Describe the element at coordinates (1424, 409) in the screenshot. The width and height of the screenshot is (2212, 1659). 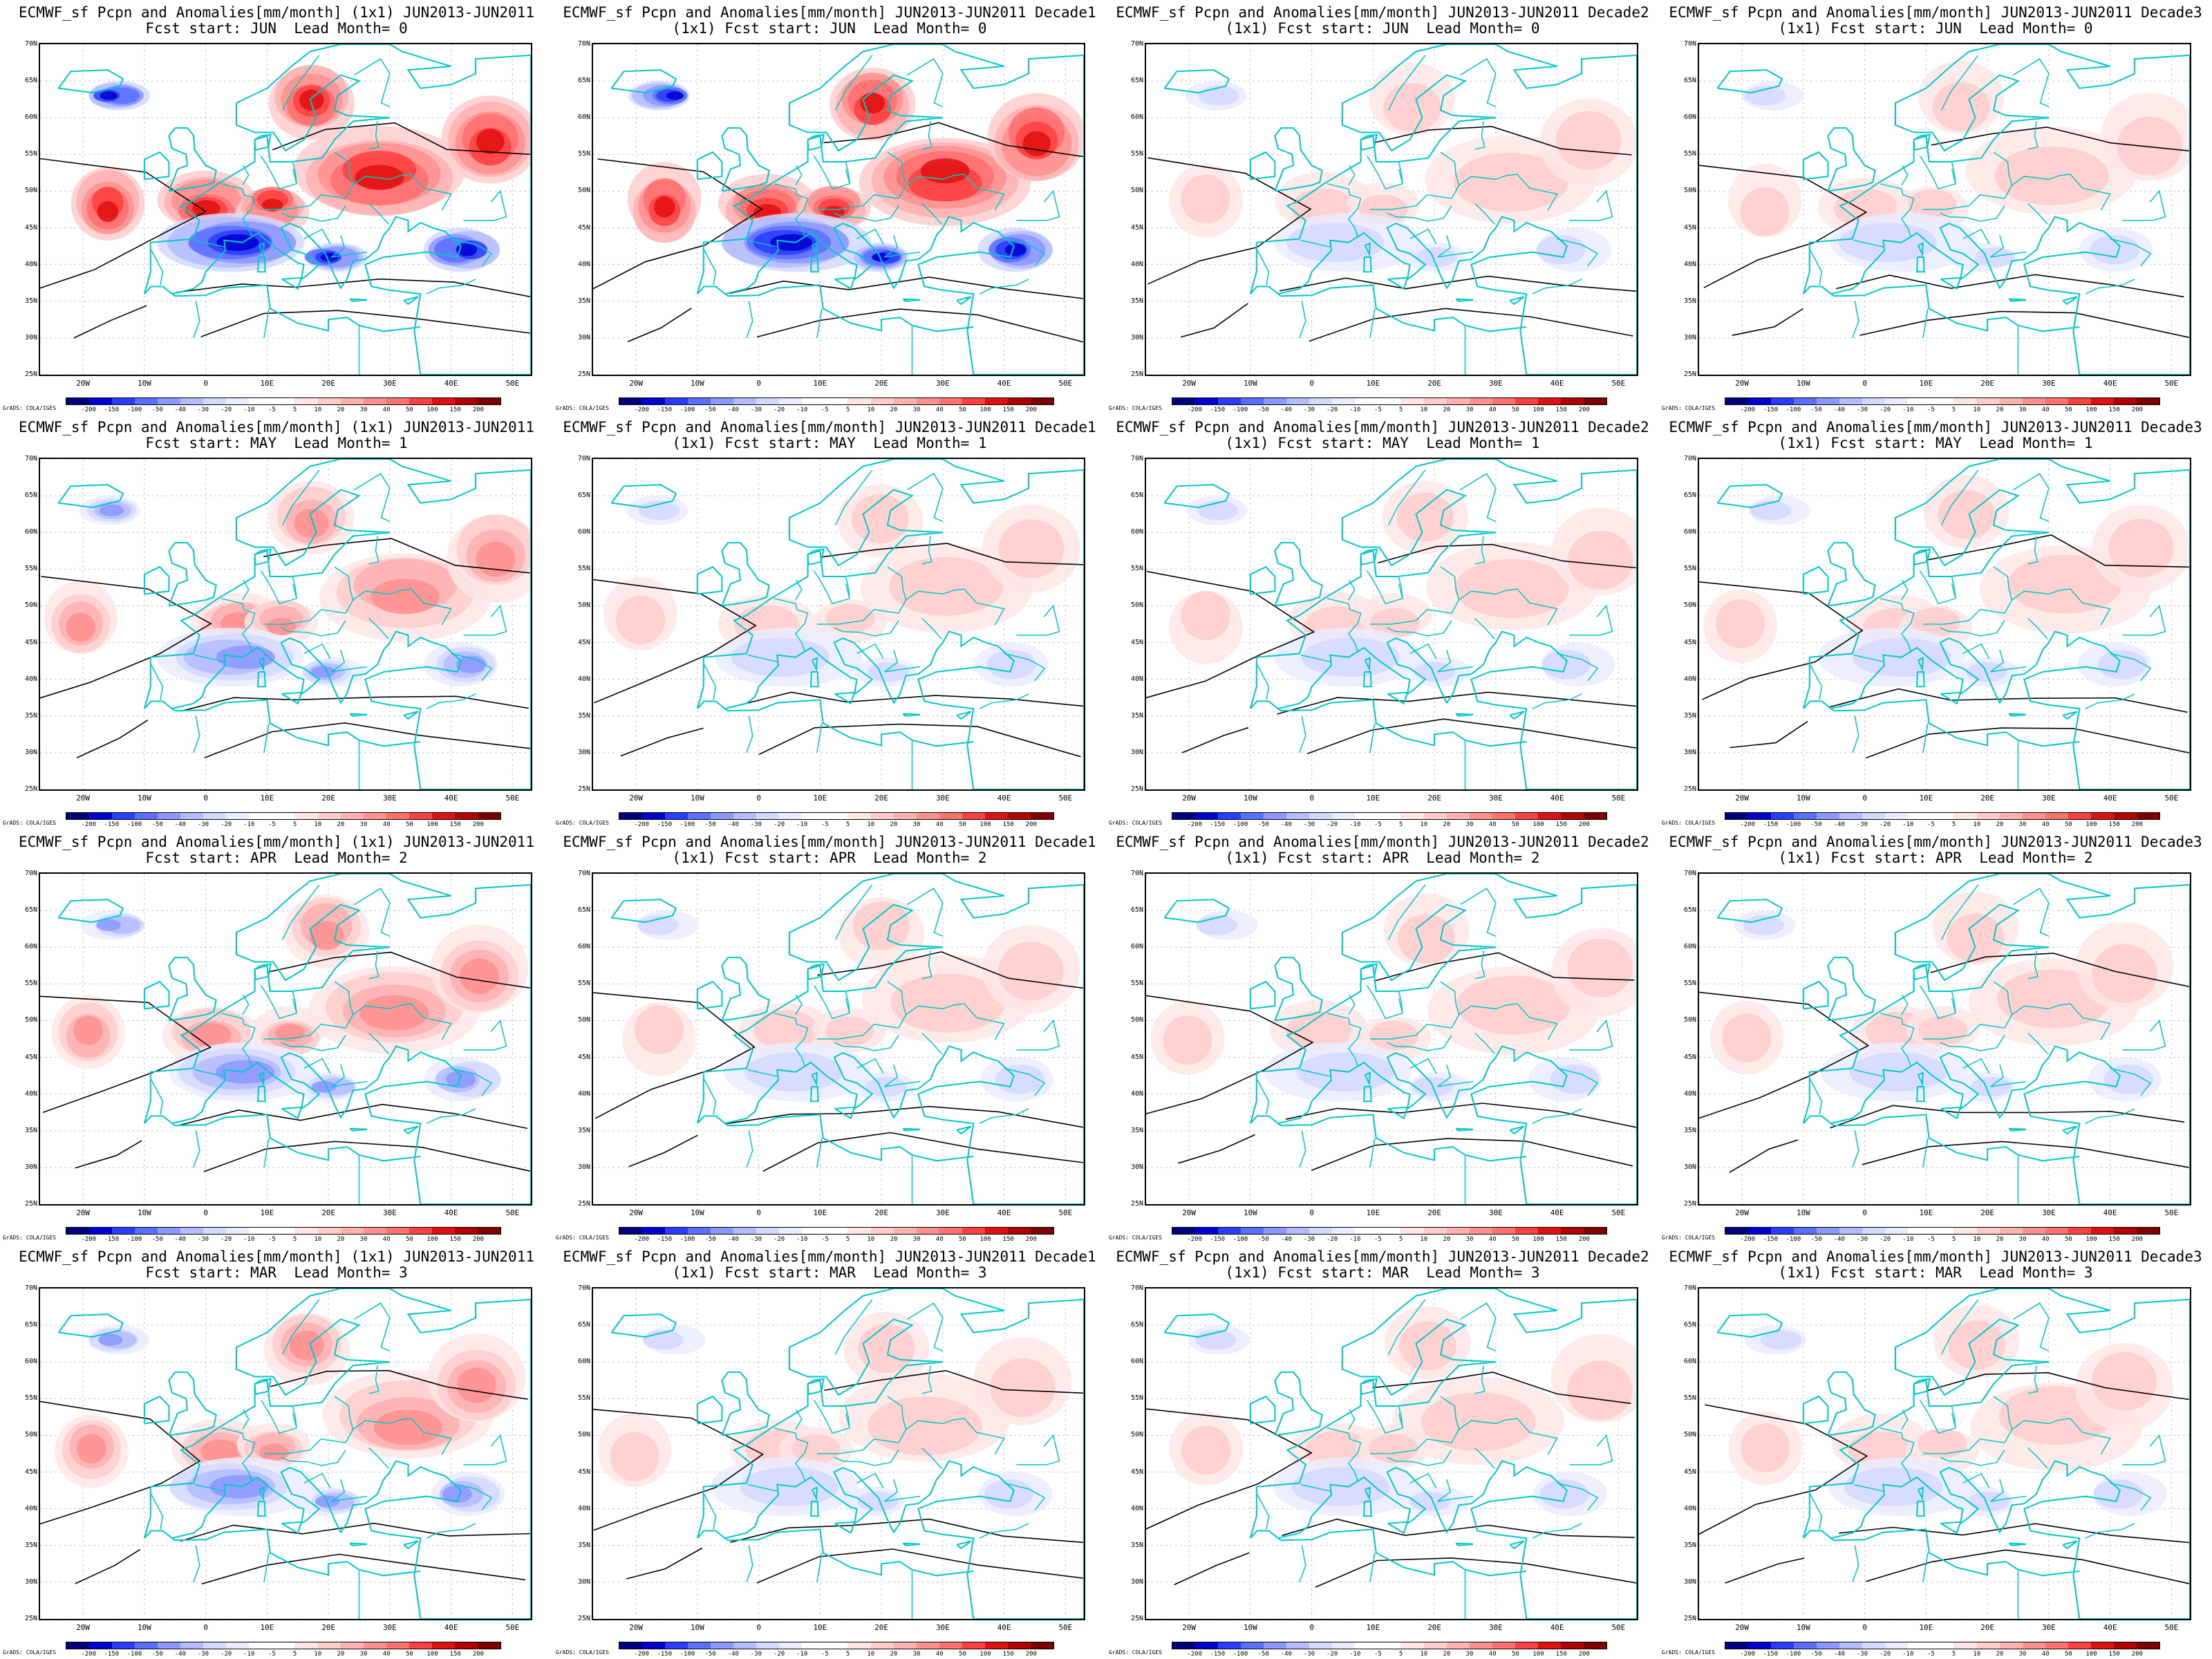
I see `colorbar-label: 10` at that location.